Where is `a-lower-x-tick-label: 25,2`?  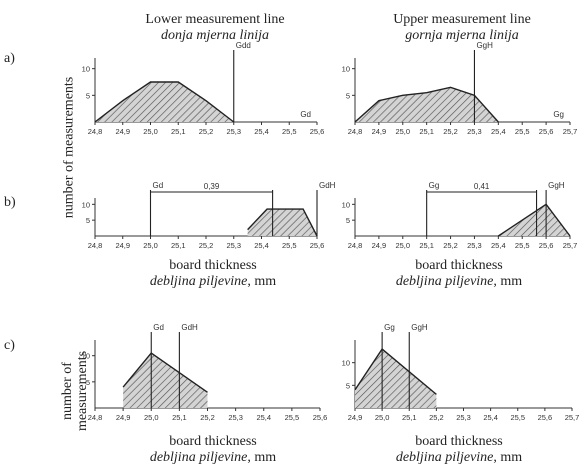
a-lower-x-tick-label: 25,2 is located at coordinates (206, 131).